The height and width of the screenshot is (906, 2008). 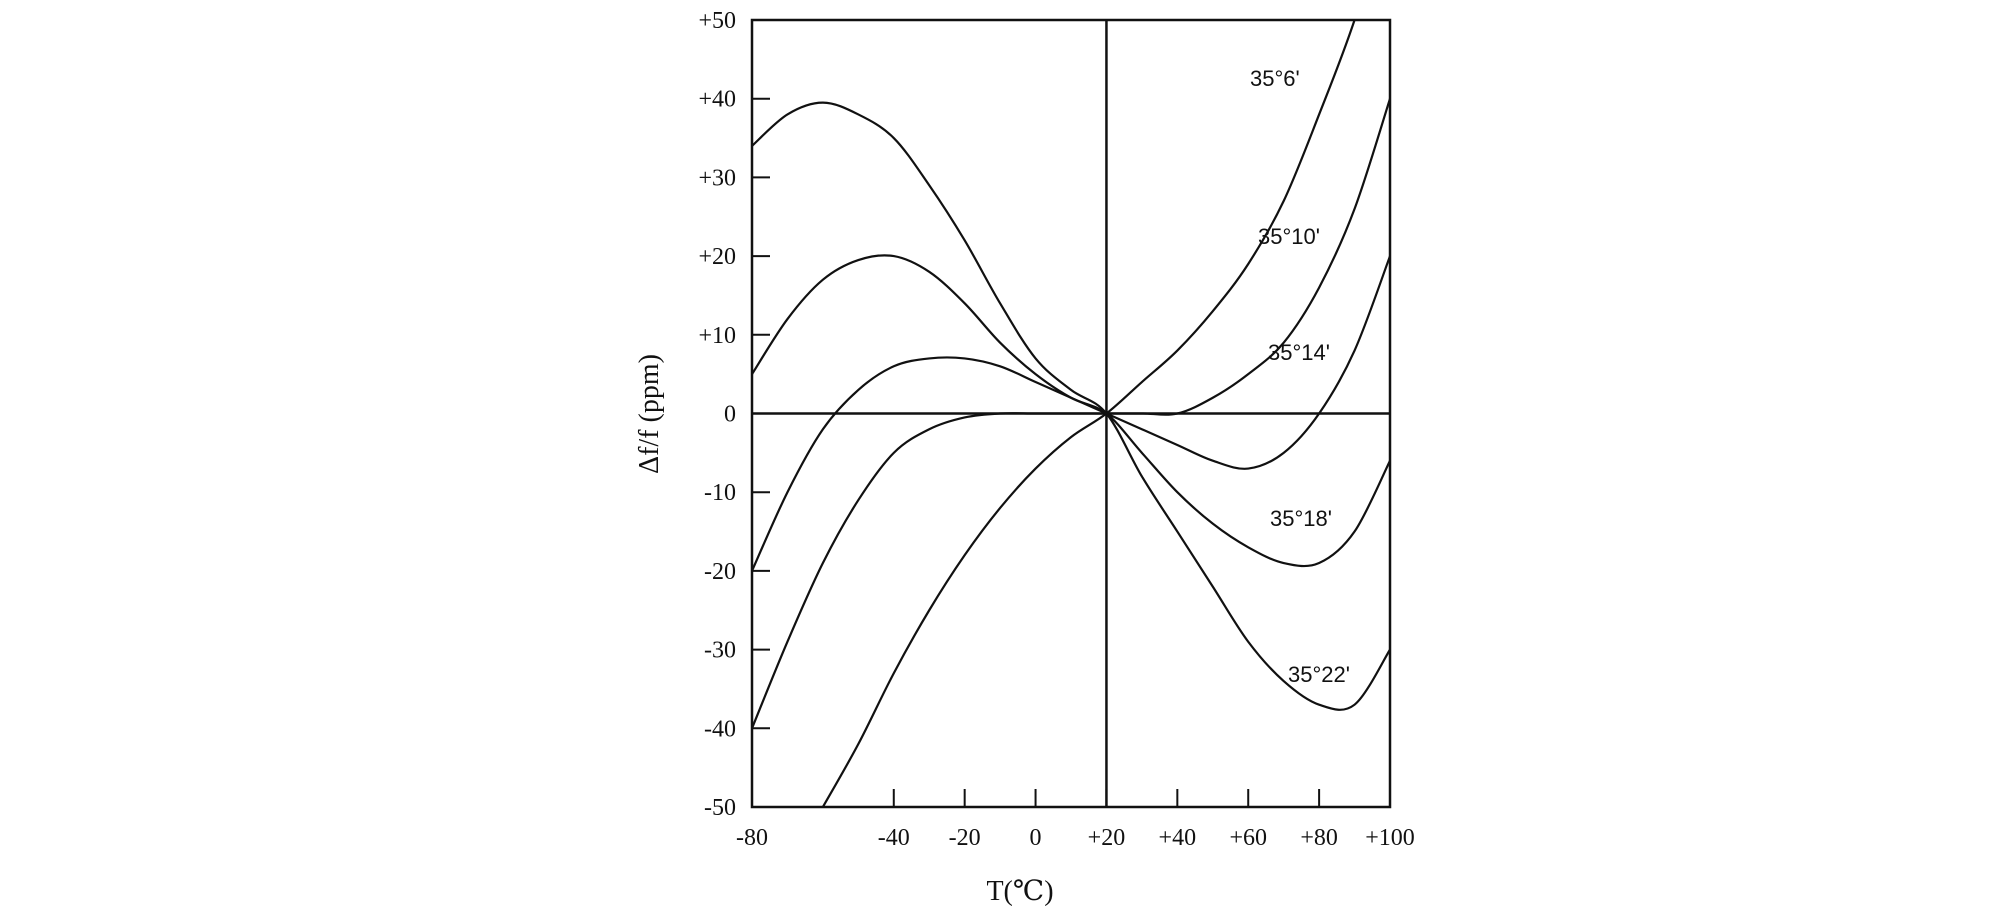 What do you see at coordinates (717, 257) in the screenshot?
I see `y-tick-label: +20` at bounding box center [717, 257].